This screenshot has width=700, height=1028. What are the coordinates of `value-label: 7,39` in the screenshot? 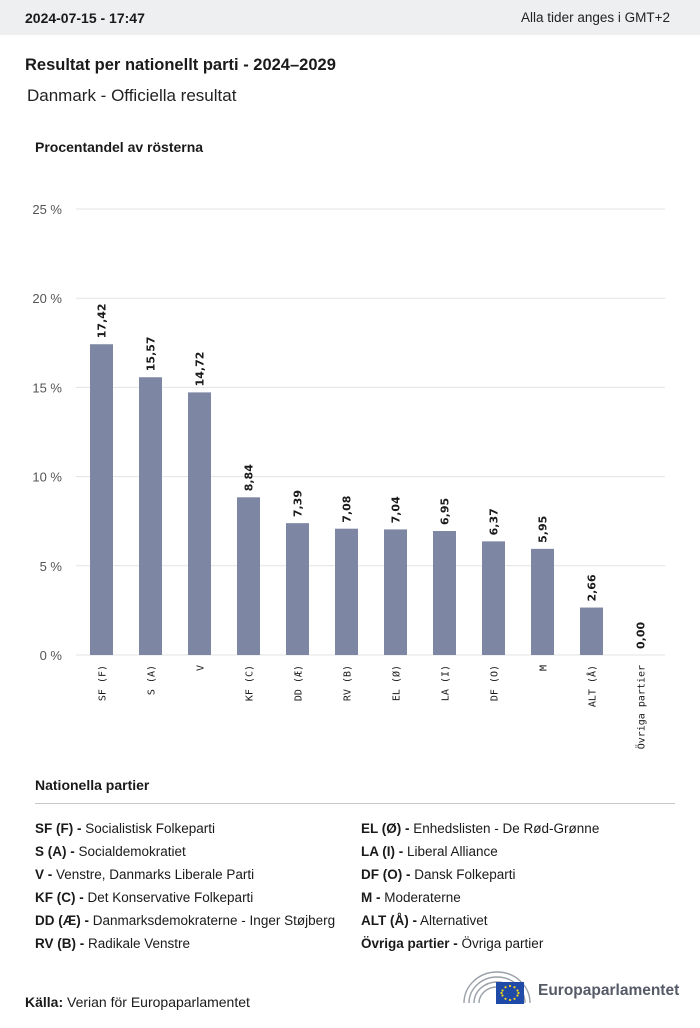 It's located at (298, 503).